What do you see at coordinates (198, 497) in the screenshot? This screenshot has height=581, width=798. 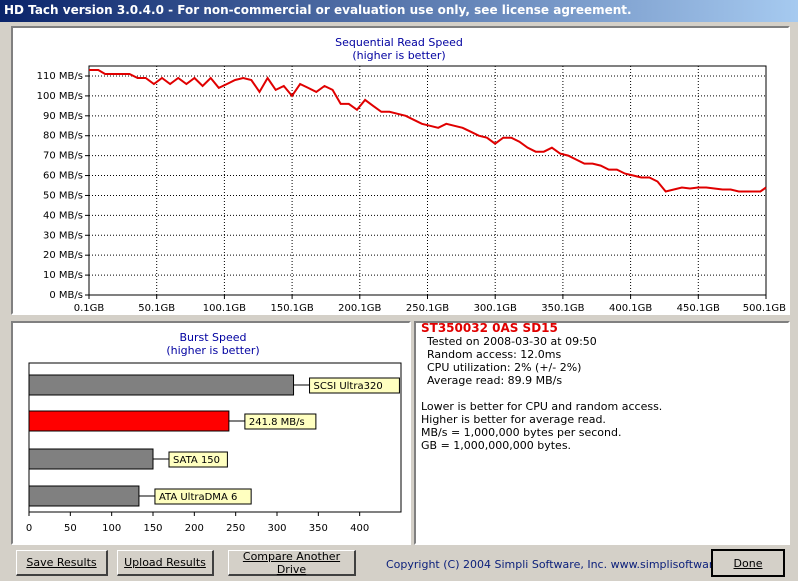 I see `burst-bar-label: ATA UltraDMA 6` at bounding box center [198, 497].